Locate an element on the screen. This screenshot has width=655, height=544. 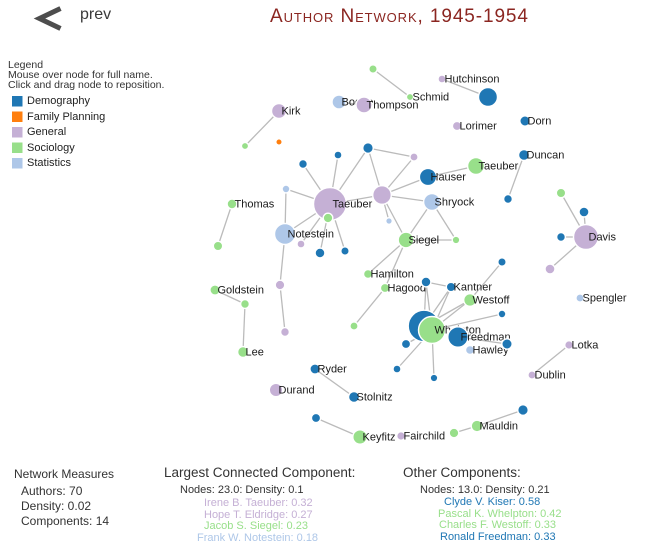
svg-text: Kirk is located at coordinates (291, 112).